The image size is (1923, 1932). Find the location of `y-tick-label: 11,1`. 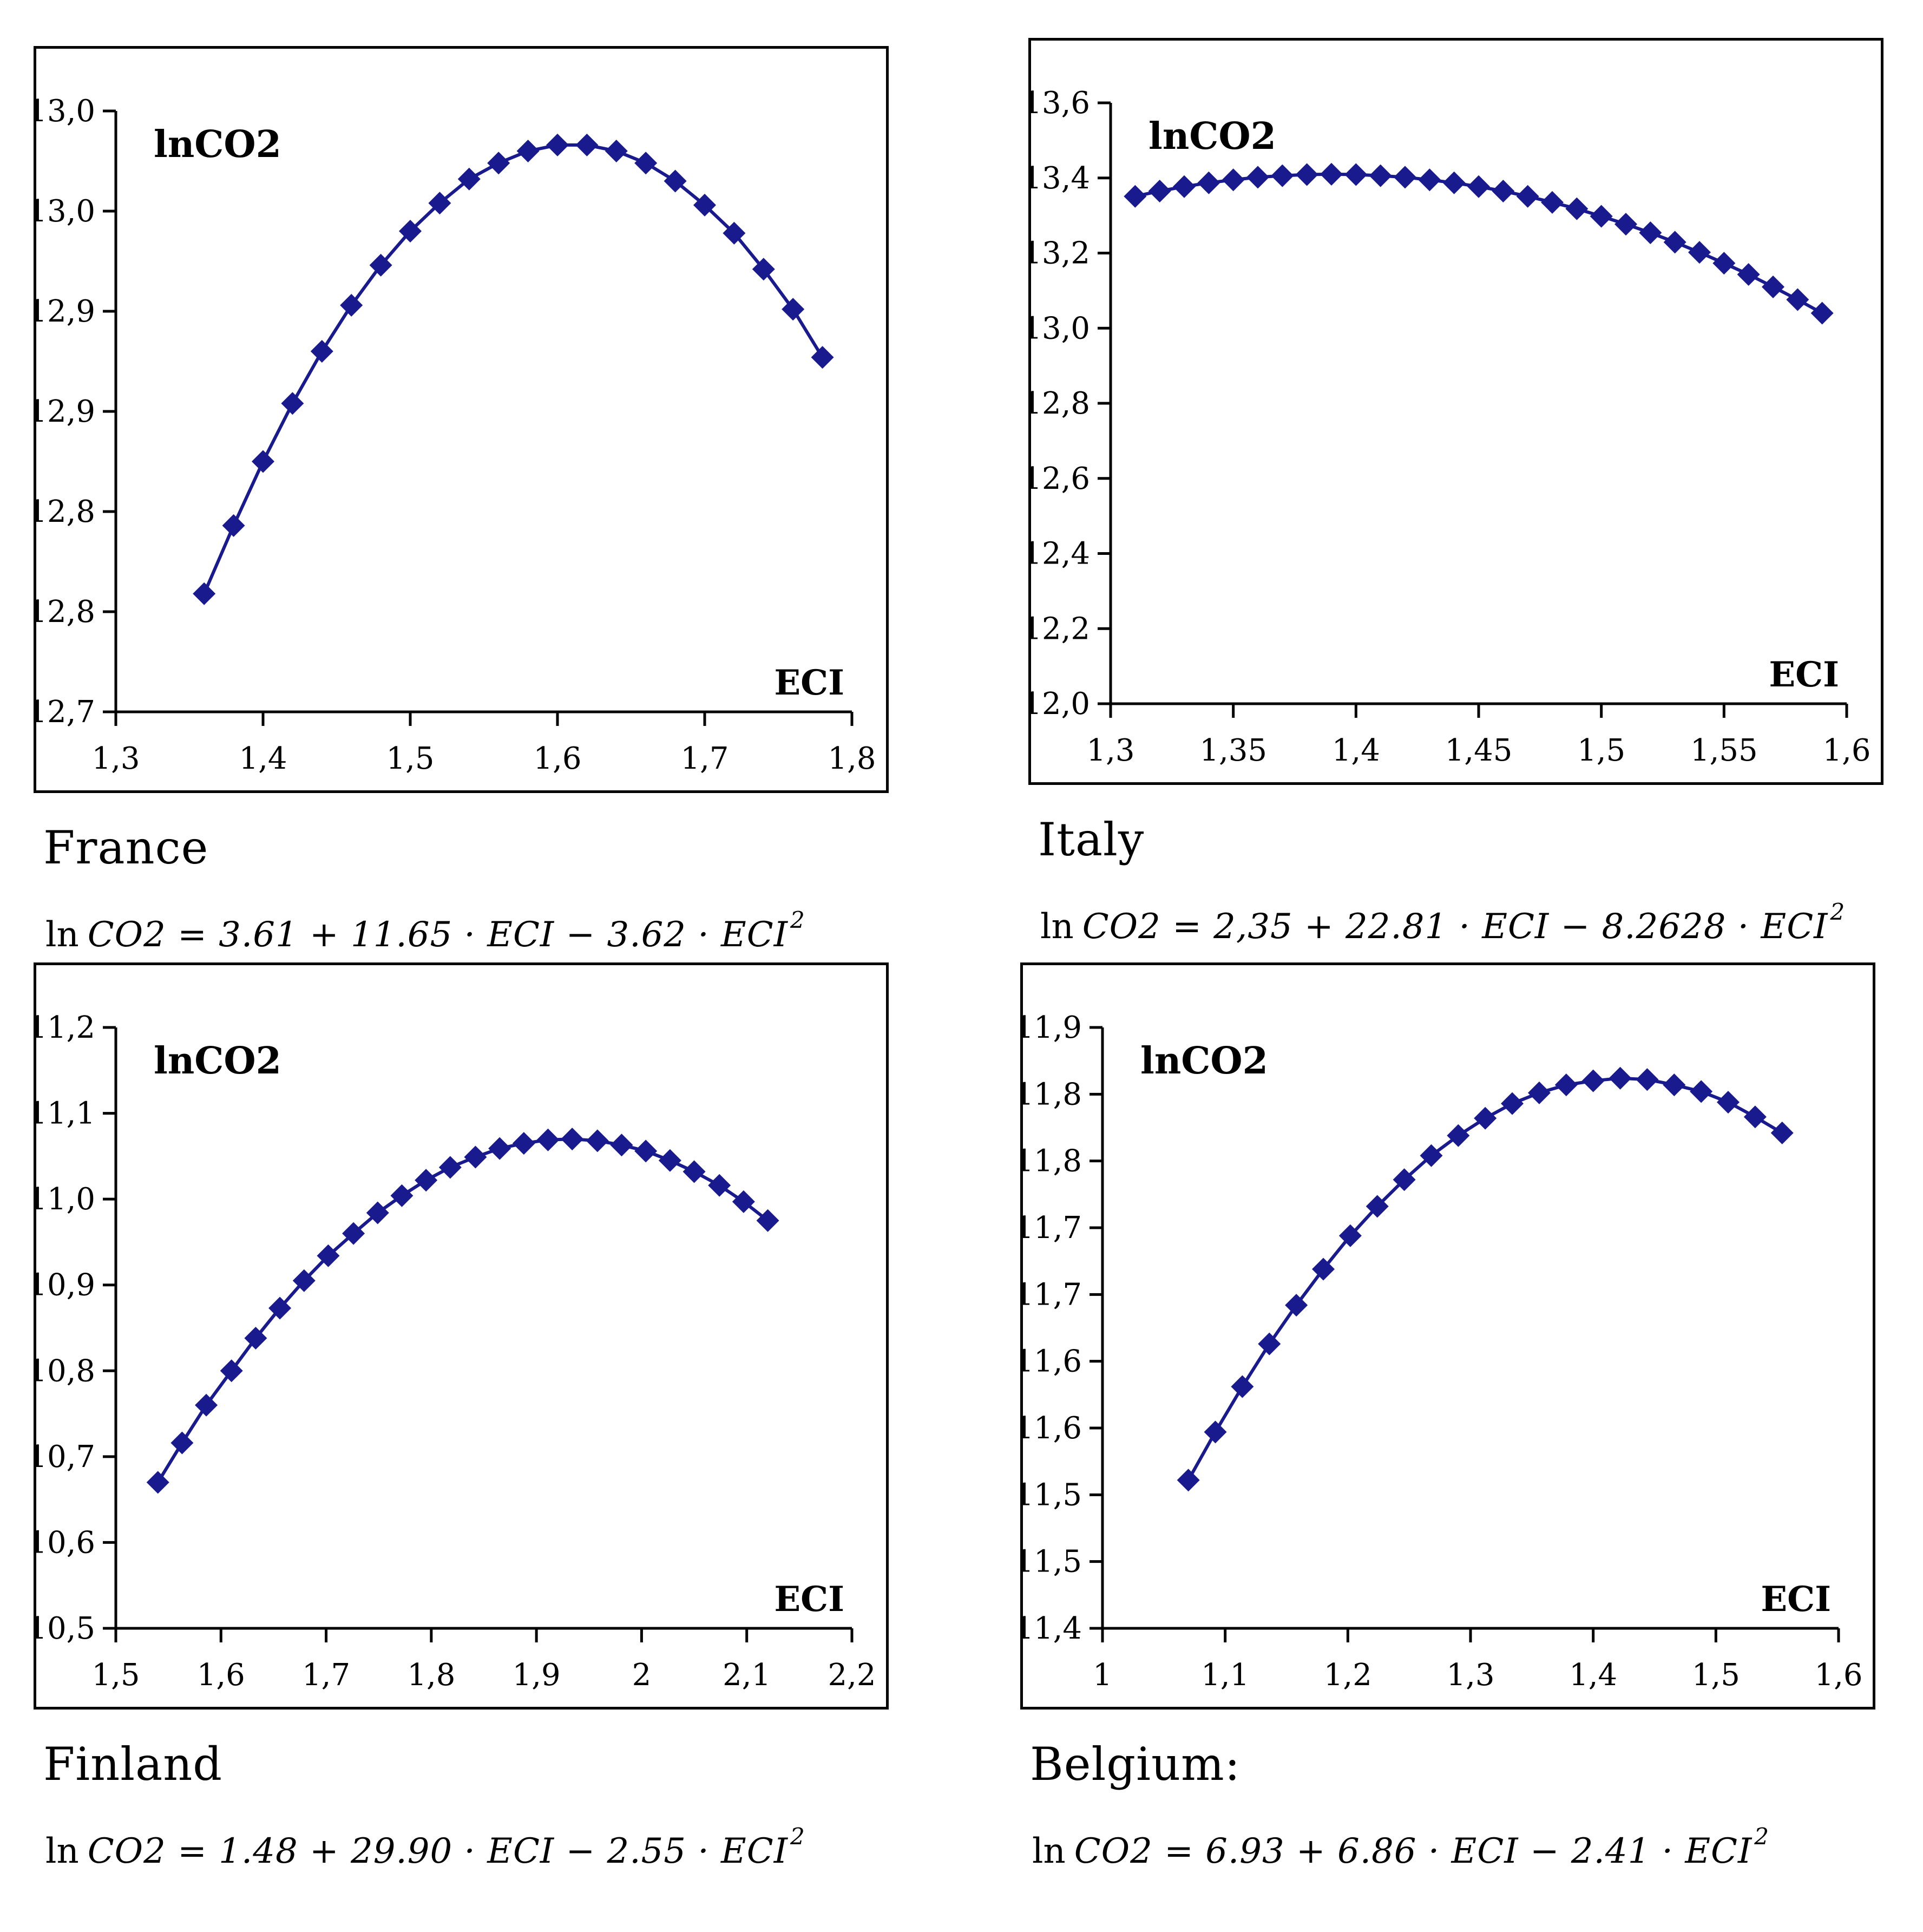

y-tick-label: 11,1 is located at coordinates (65, 1113).